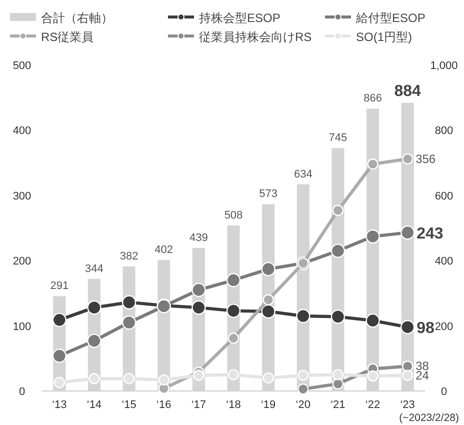 This screenshot has height=425, width=464. I want to click on y-tick-label: 300, so click(22, 196).